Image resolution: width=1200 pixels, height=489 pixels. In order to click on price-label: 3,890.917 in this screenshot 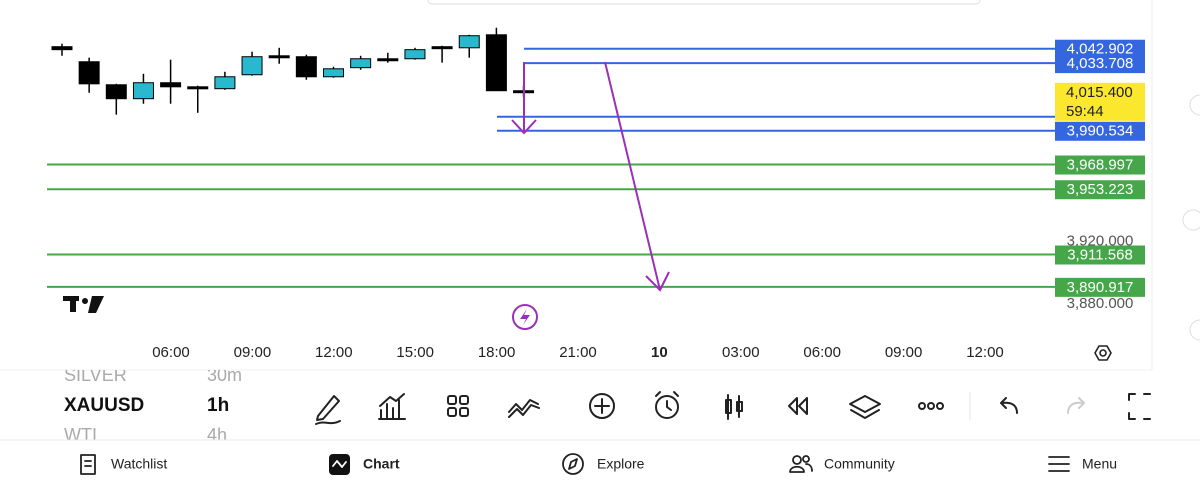, I will do `click(1100, 287)`.